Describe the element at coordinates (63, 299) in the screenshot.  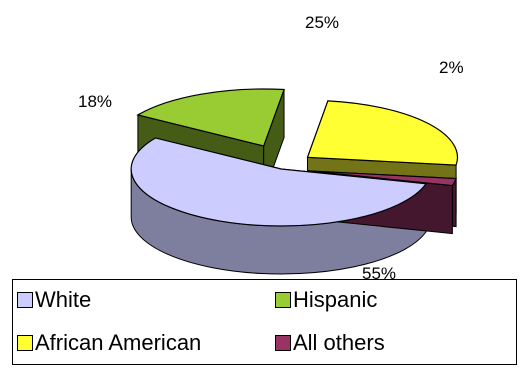
I see `legend-label-white: White` at that location.